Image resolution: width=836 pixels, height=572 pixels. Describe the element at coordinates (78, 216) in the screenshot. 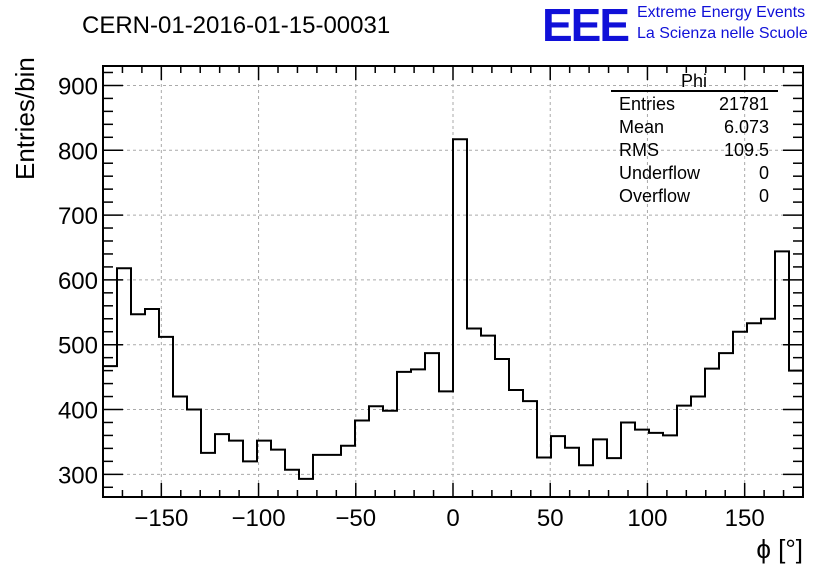

I see `y-tick-label: 700` at that location.